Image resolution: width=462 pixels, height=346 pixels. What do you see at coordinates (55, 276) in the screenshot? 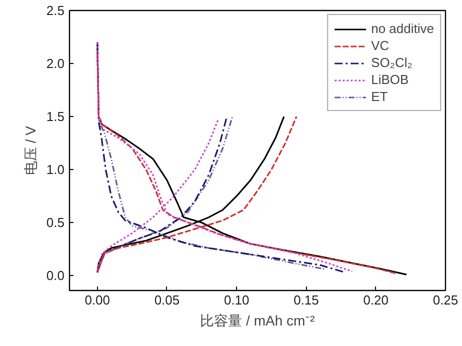
I see `y-tick-label: 0.0` at bounding box center [55, 276].